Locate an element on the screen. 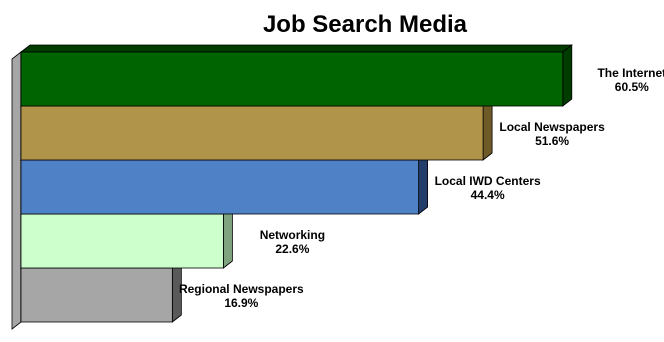  bar-front-local-iwd-centers is located at coordinates (220, 187).